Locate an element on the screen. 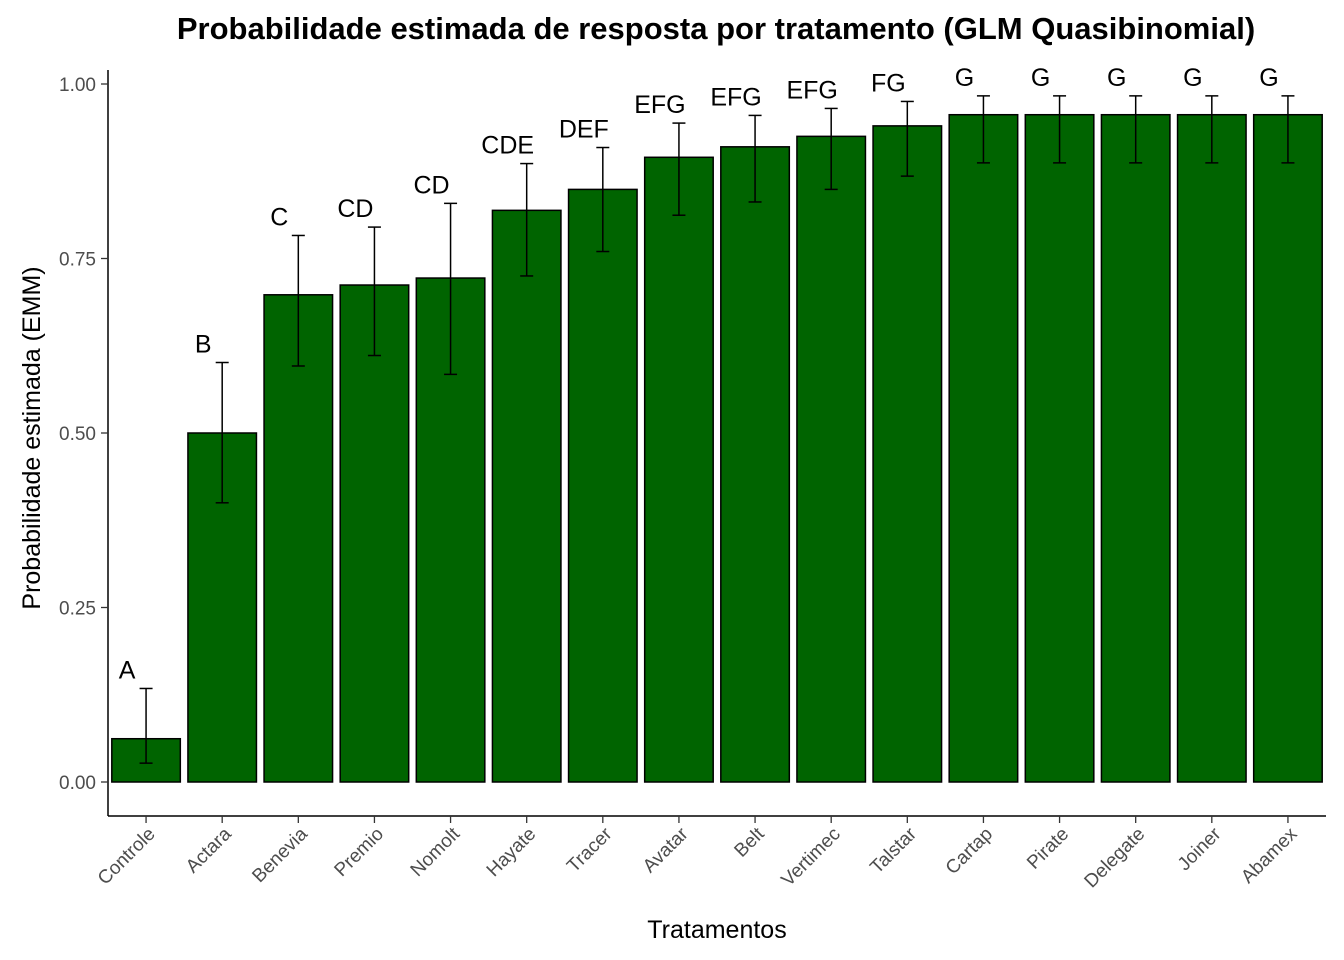 The image size is (1344, 960). group-letter-benevia: C is located at coordinates (279, 217).